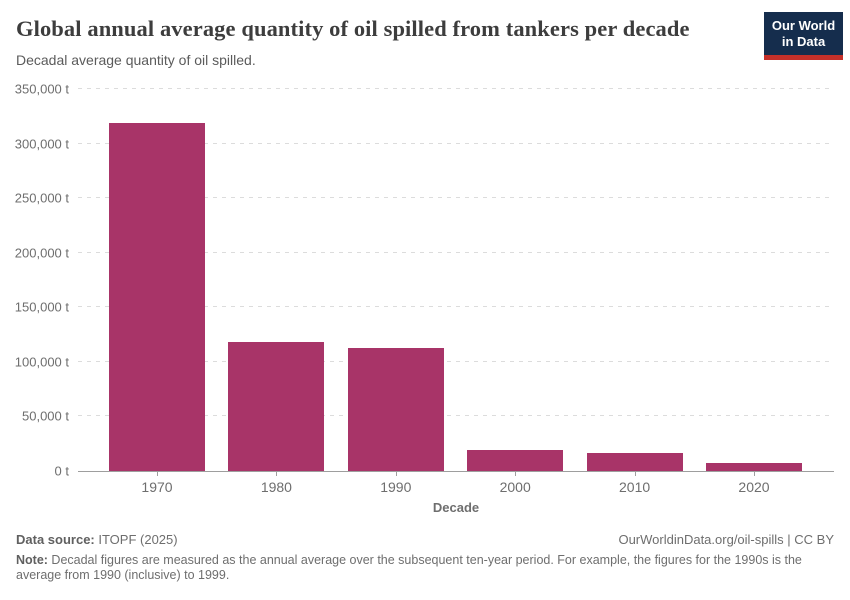  What do you see at coordinates (515, 460) in the screenshot?
I see `bar-2000` at bounding box center [515, 460].